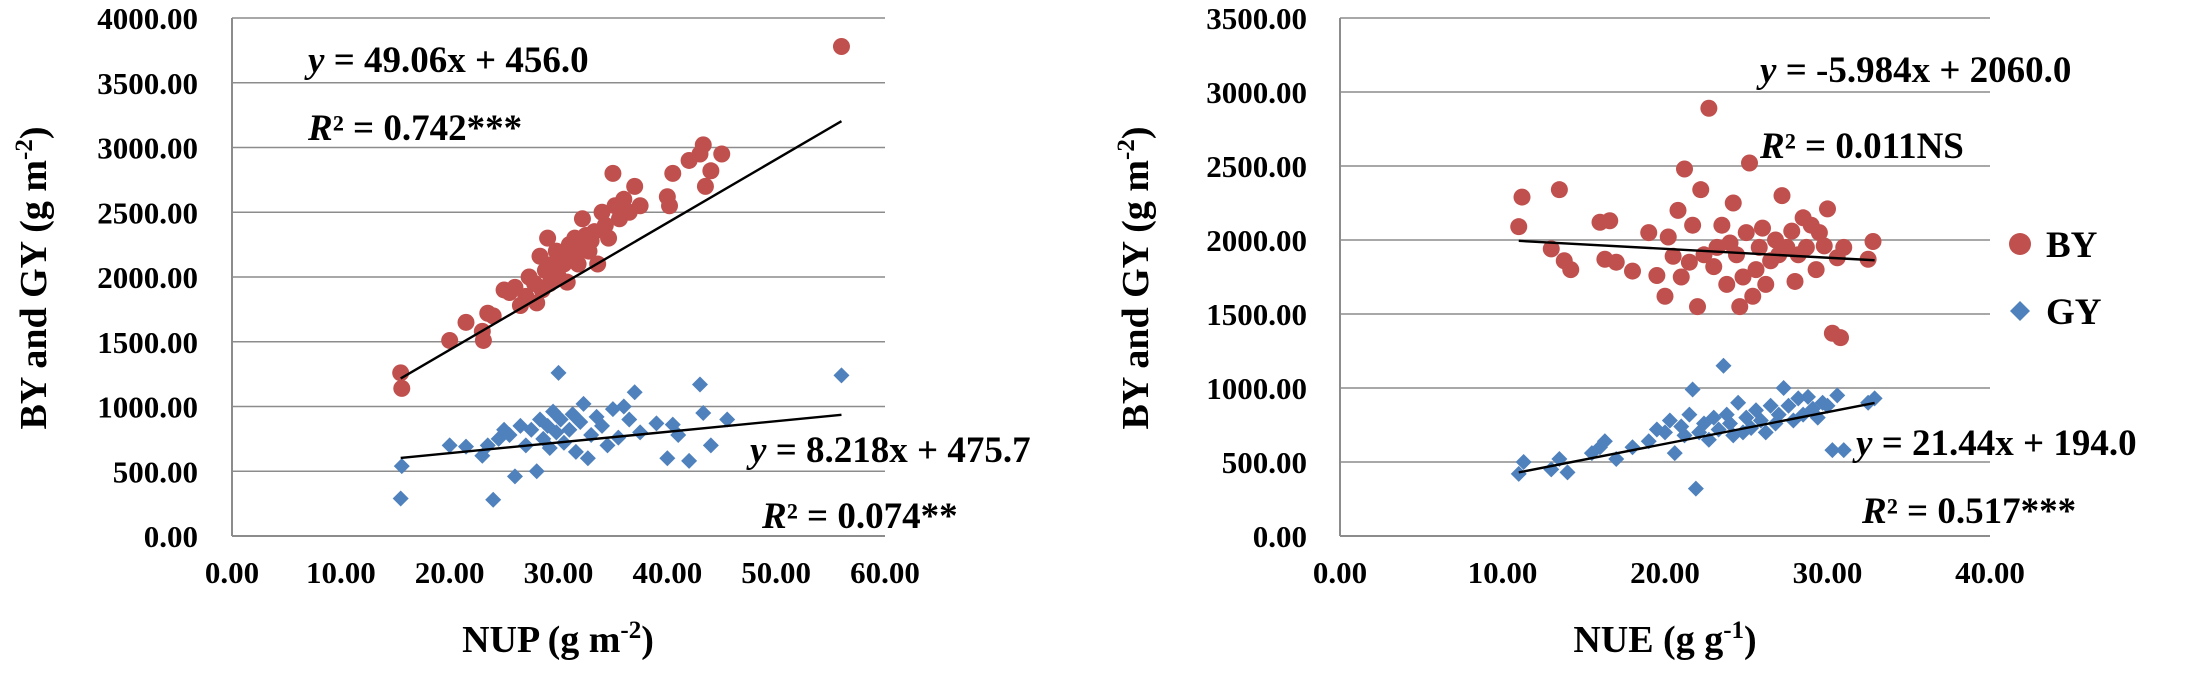 The height and width of the screenshot is (684, 2211). What do you see at coordinates (414, 128) in the screenshot?
I see `by-r2-annotation: R² = 0.742***` at bounding box center [414, 128].